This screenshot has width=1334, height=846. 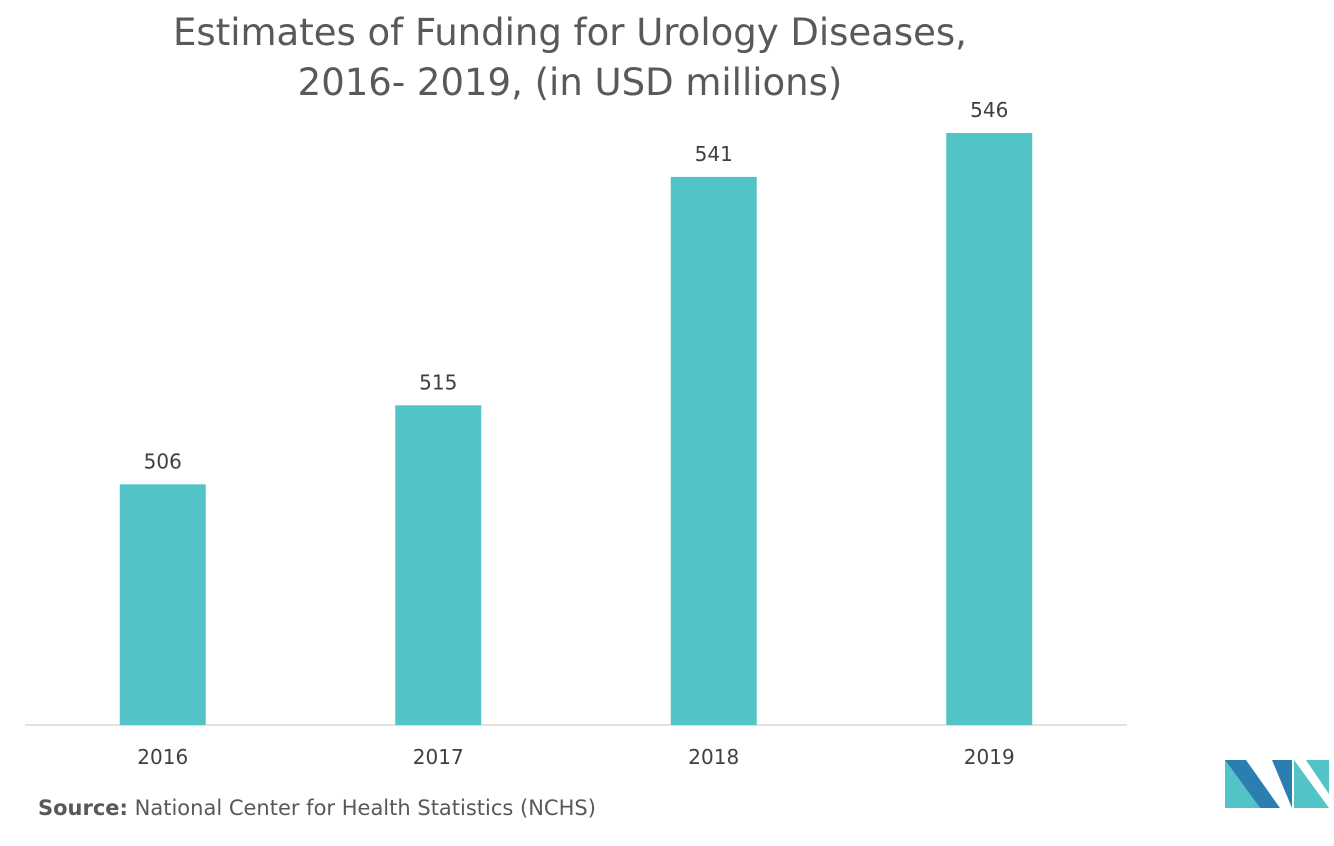 I want to click on data-label-2019: 546, so click(x=989, y=110).